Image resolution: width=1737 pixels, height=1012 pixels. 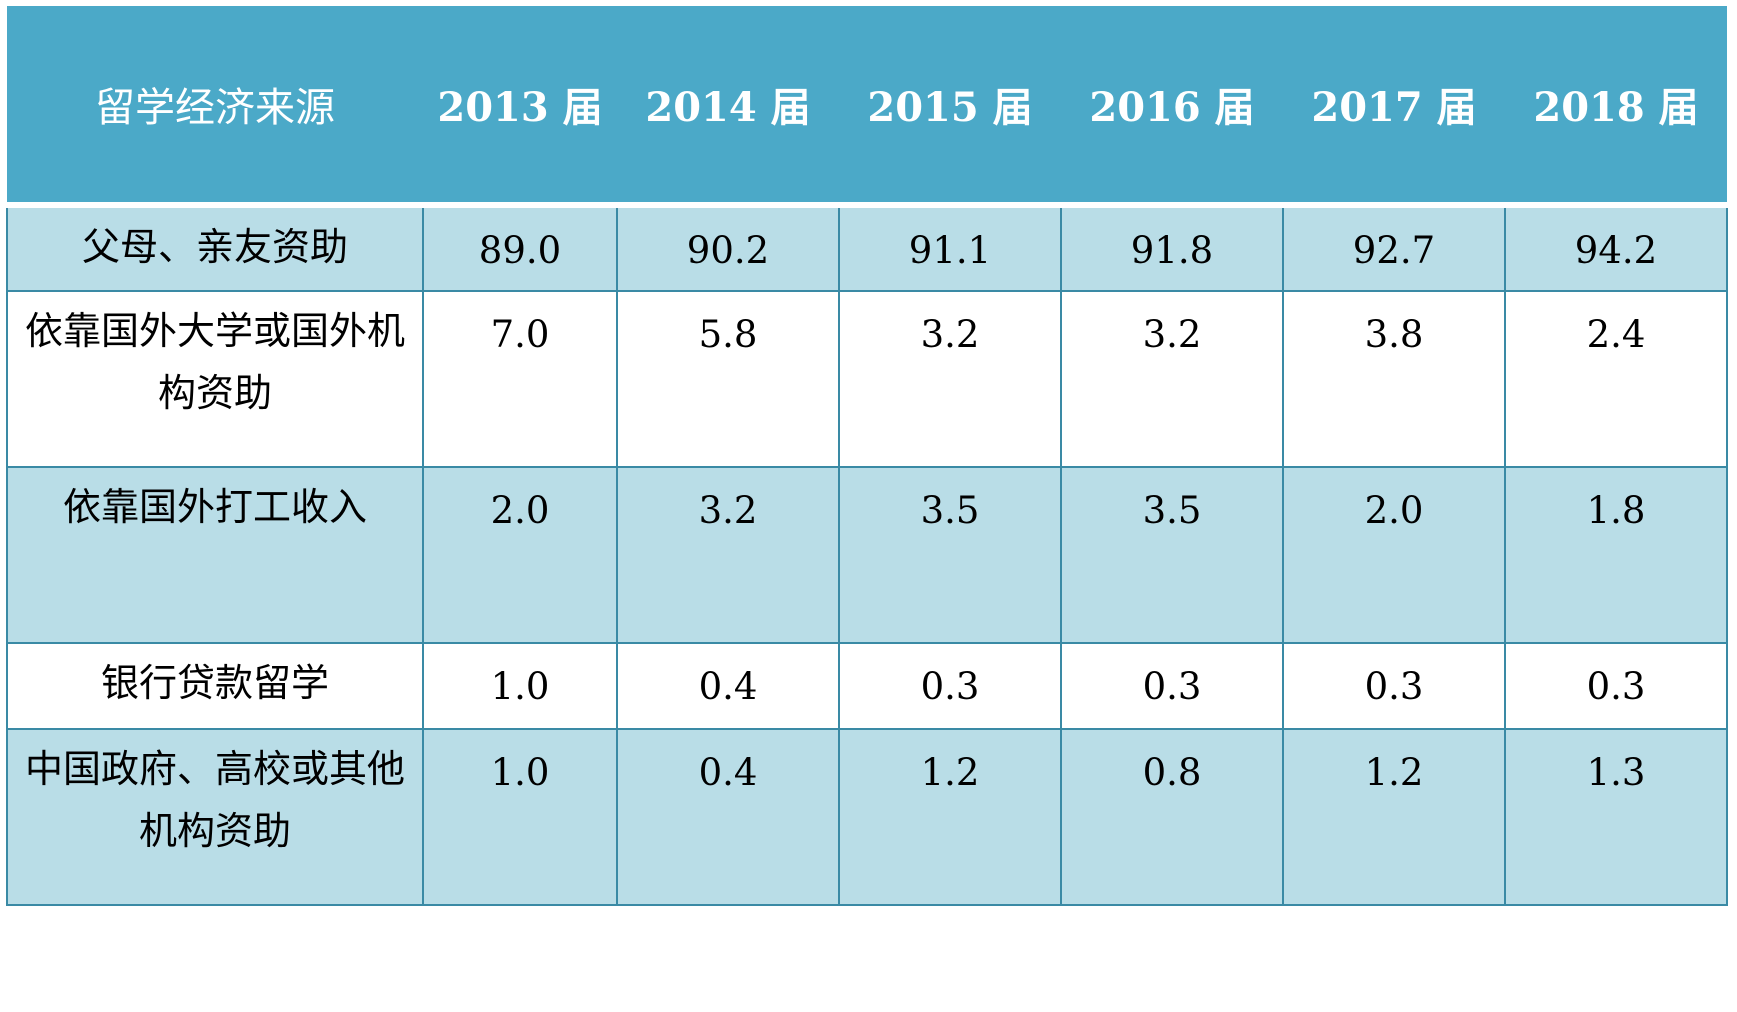 What do you see at coordinates (1616, 247) in the screenshot?
I see `table-cell: 94.2` at bounding box center [1616, 247].